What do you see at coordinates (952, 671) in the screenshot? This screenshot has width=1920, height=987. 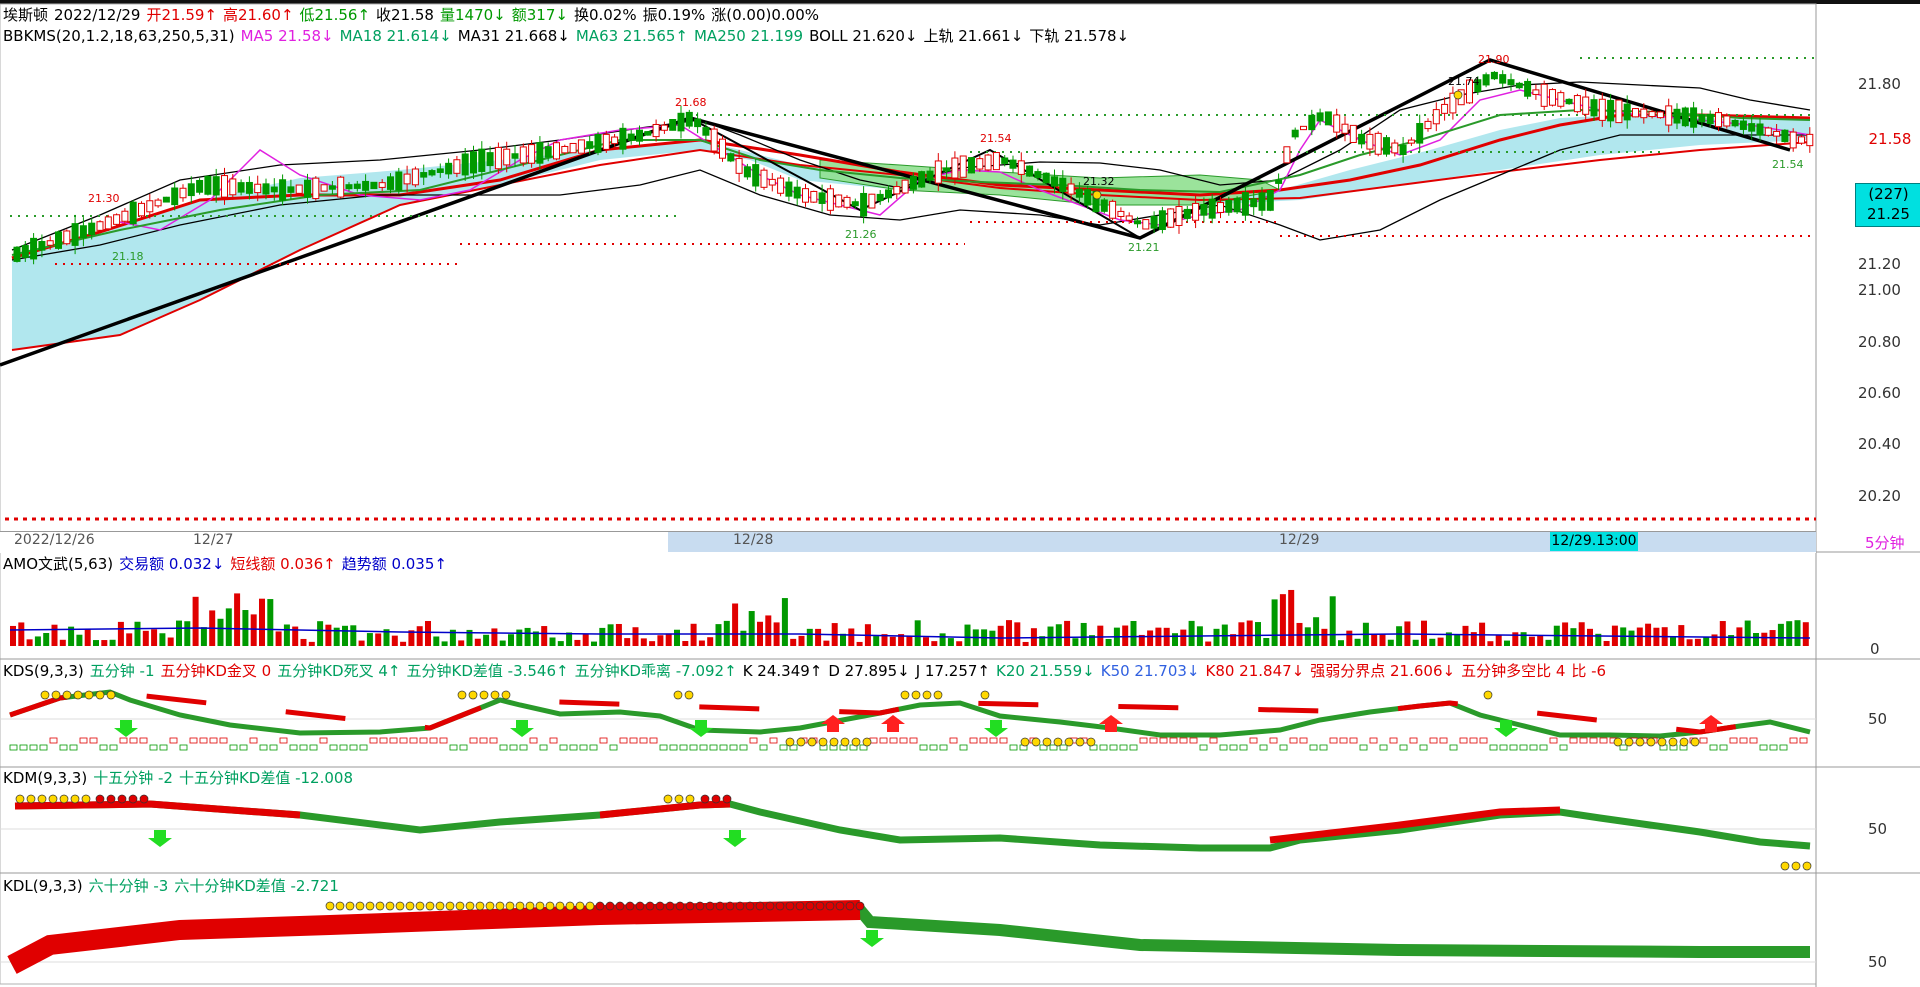 I see `kds-item: J 17.257↑` at bounding box center [952, 671].